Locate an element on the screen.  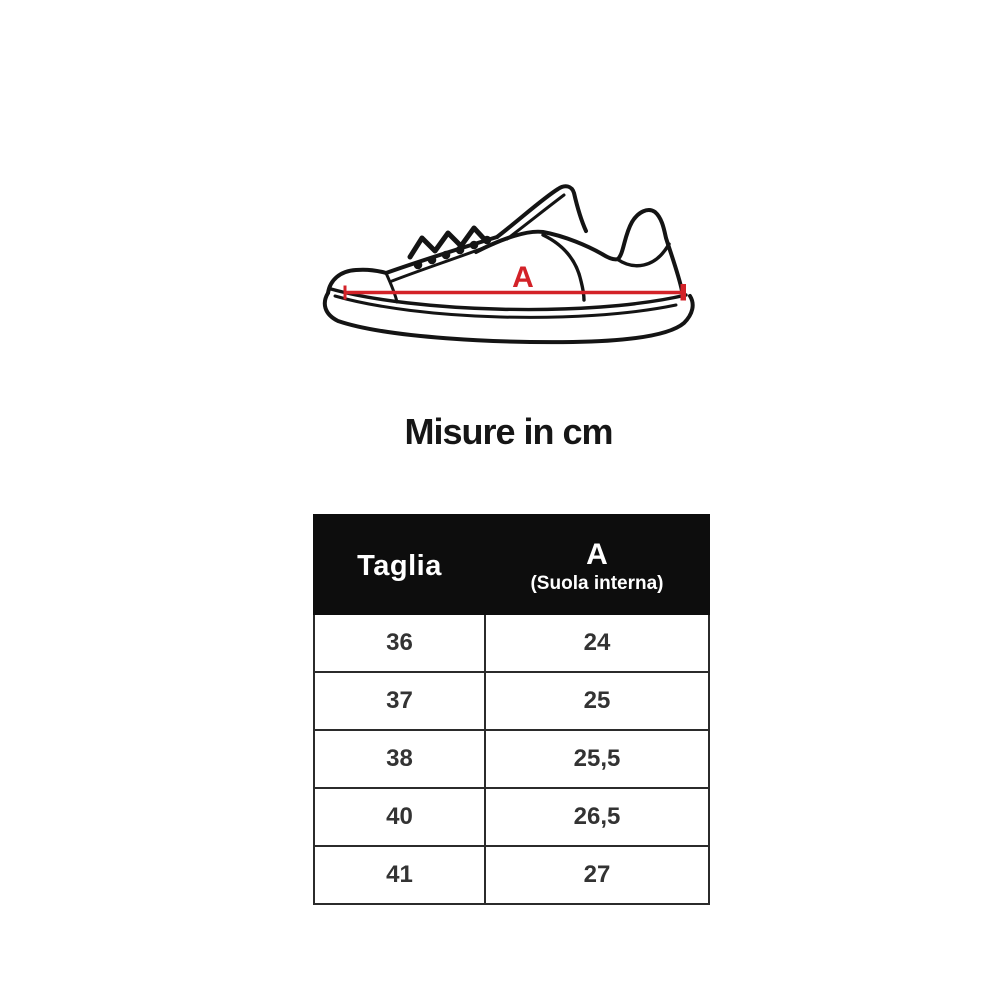
table-row: 36 24 is located at coordinates (511, 643).